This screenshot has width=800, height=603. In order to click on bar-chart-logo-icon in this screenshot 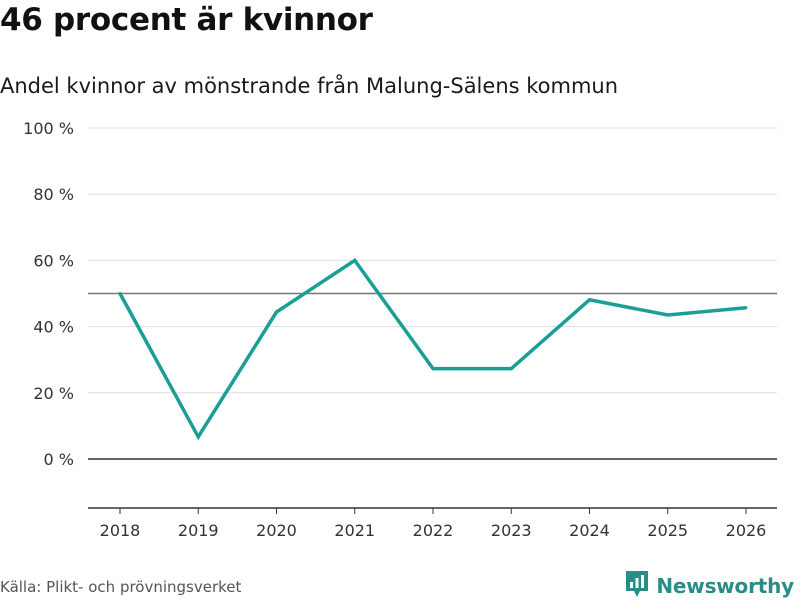, I will do `click(637, 586)`.